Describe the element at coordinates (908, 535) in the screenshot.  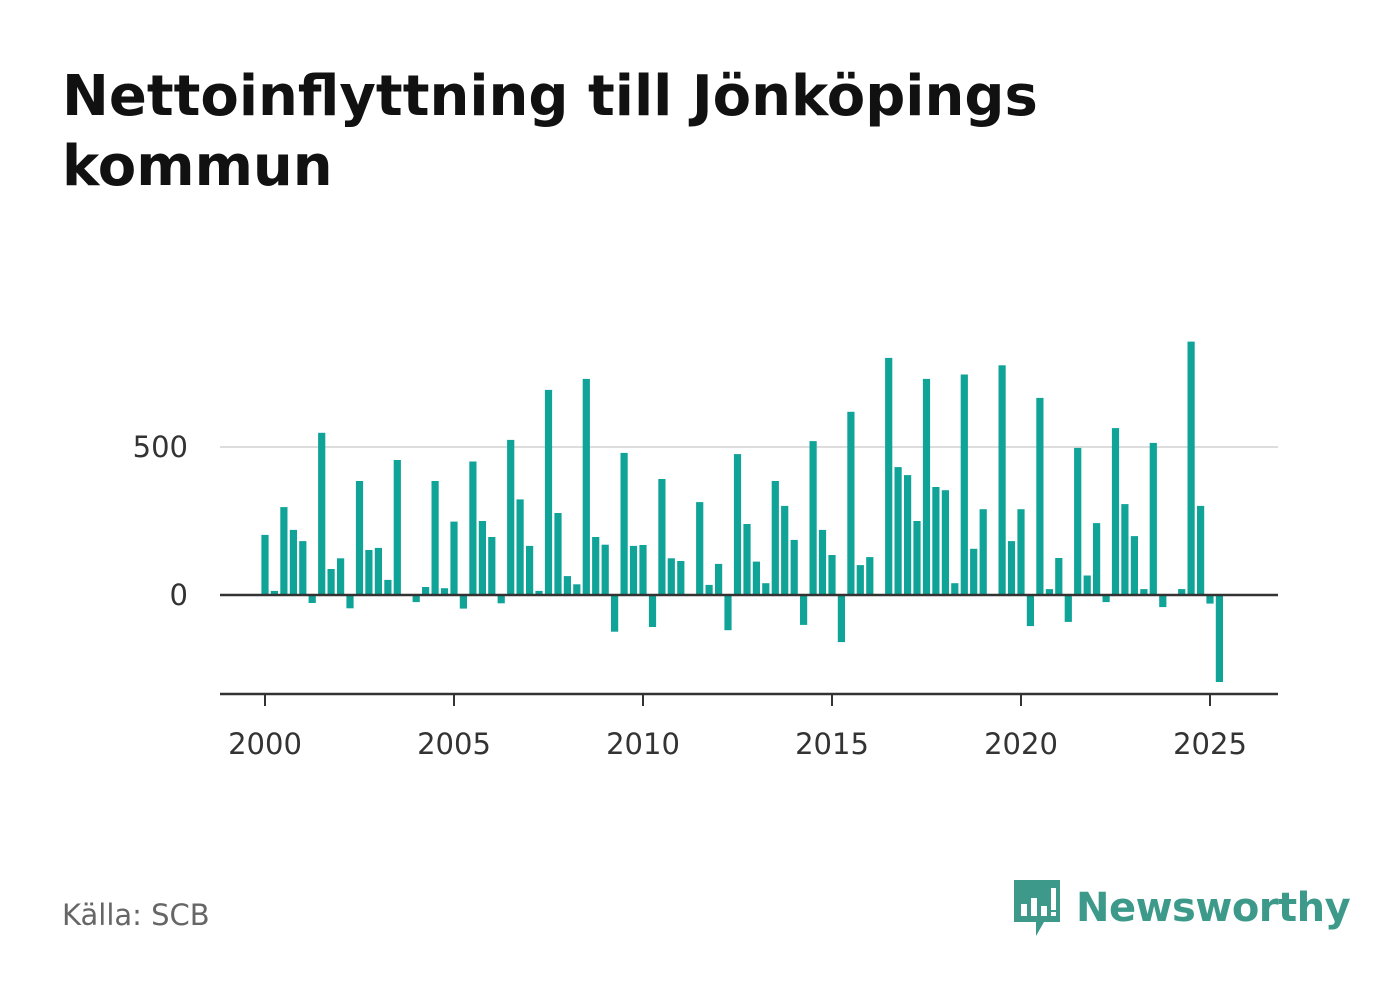
I see `bar-2017-Q1` at that location.